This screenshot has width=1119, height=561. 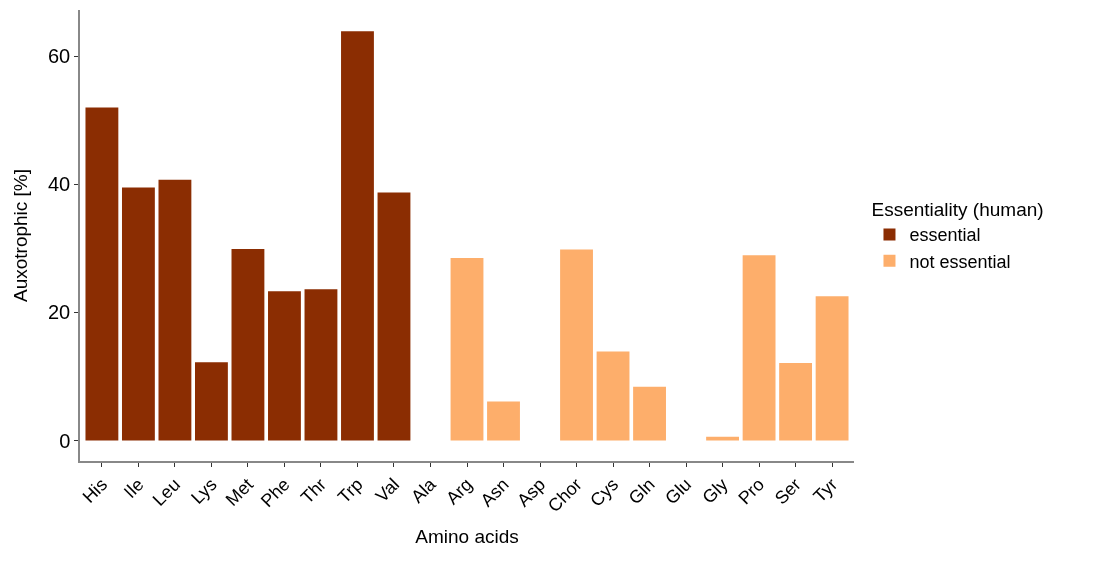 What do you see at coordinates (467, 537) in the screenshot?
I see `x-axis-title: Amino acids` at bounding box center [467, 537].